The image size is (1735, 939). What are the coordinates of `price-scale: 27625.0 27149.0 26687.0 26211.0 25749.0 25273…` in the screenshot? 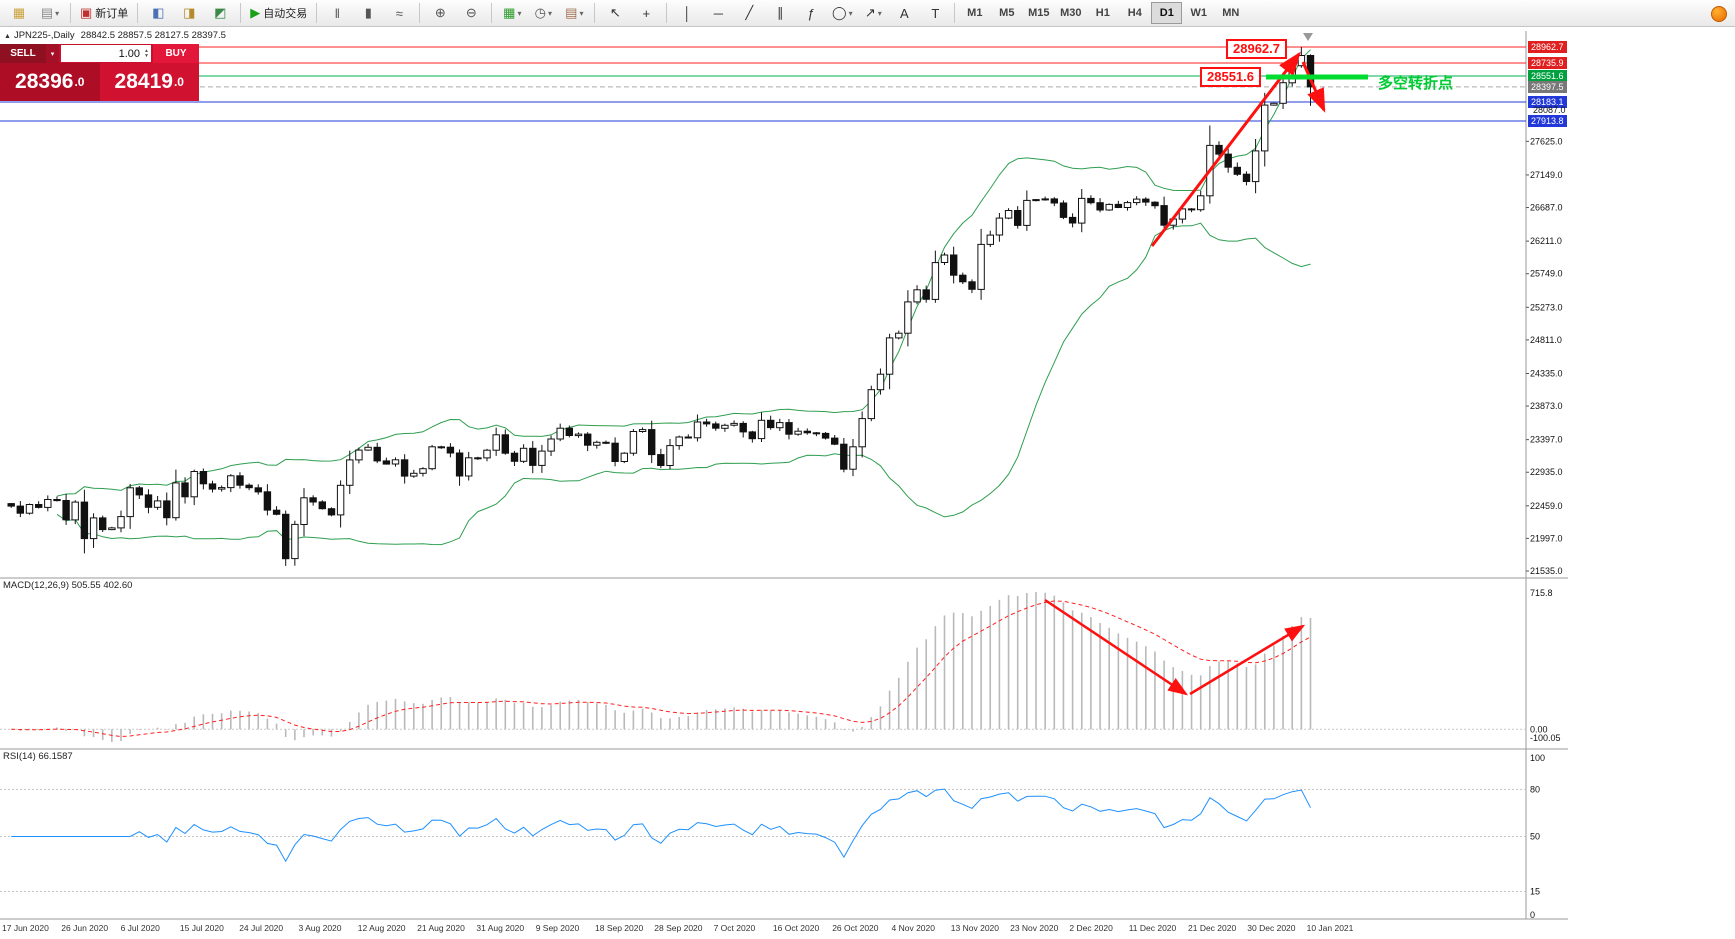 It's located at (1544, 356).